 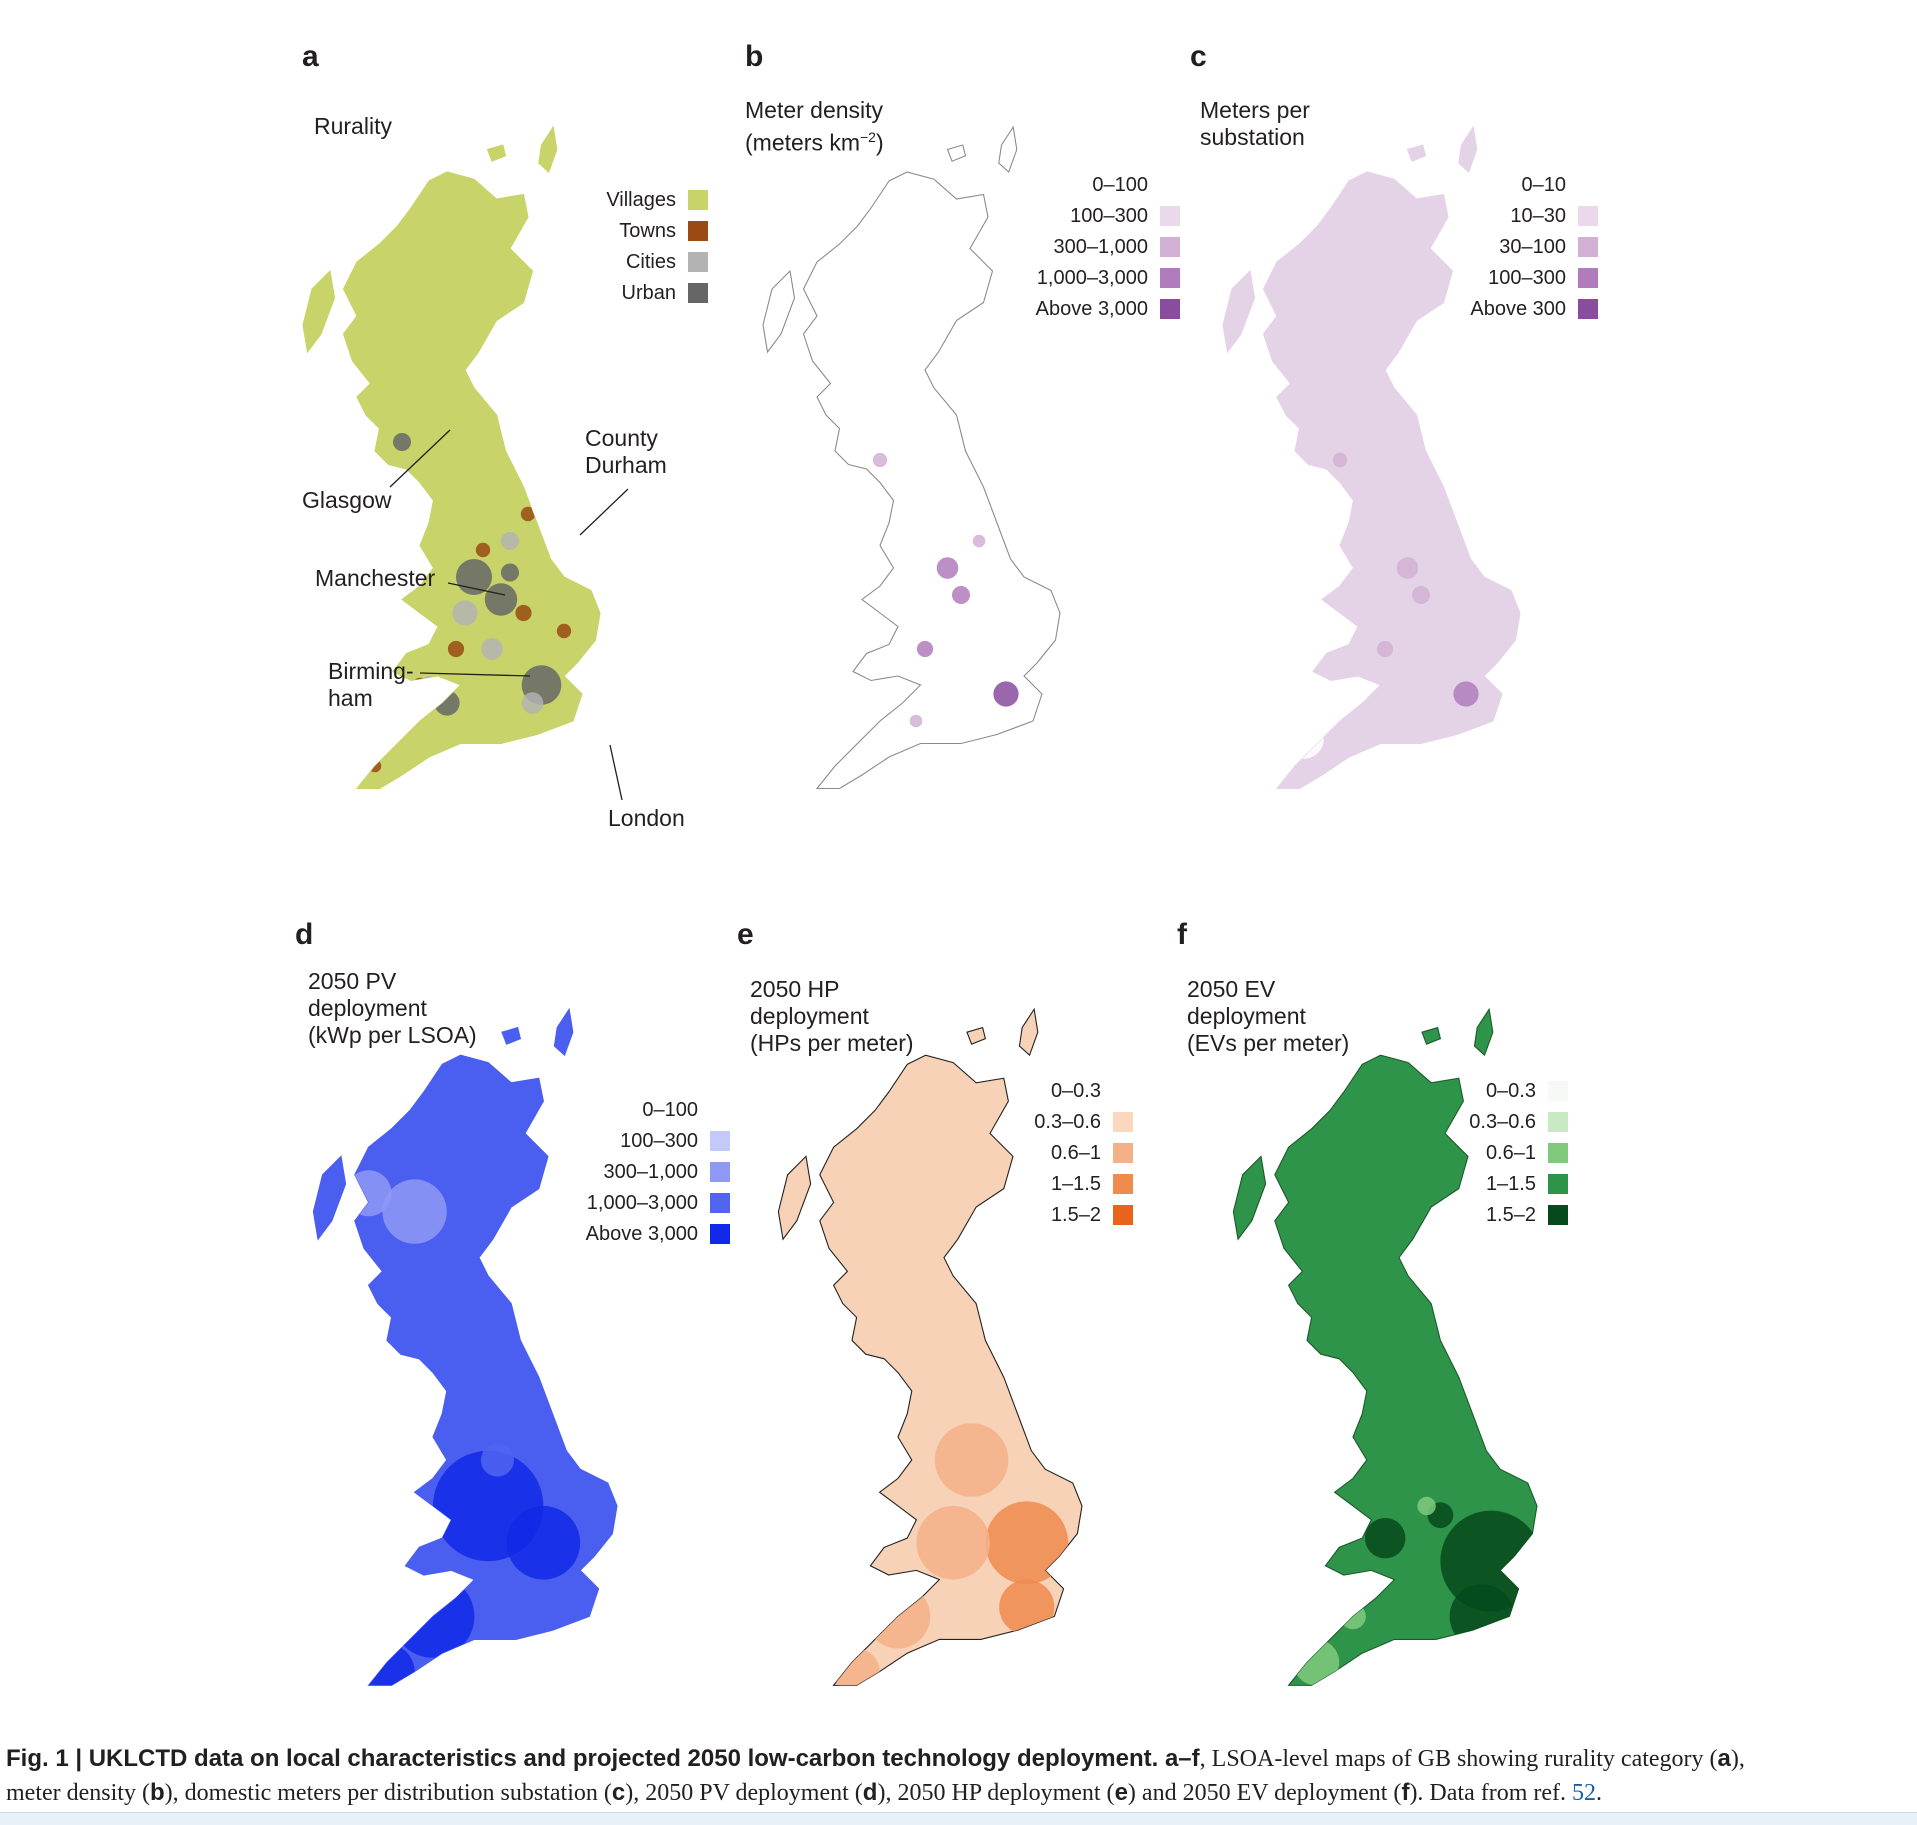 I want to click on legend-label: Villages, so click(x=641, y=199).